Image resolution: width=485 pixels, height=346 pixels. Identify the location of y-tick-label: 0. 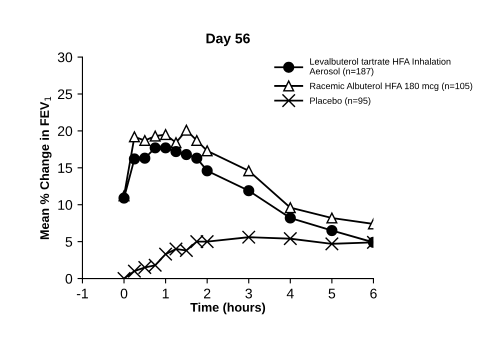
(69, 279).